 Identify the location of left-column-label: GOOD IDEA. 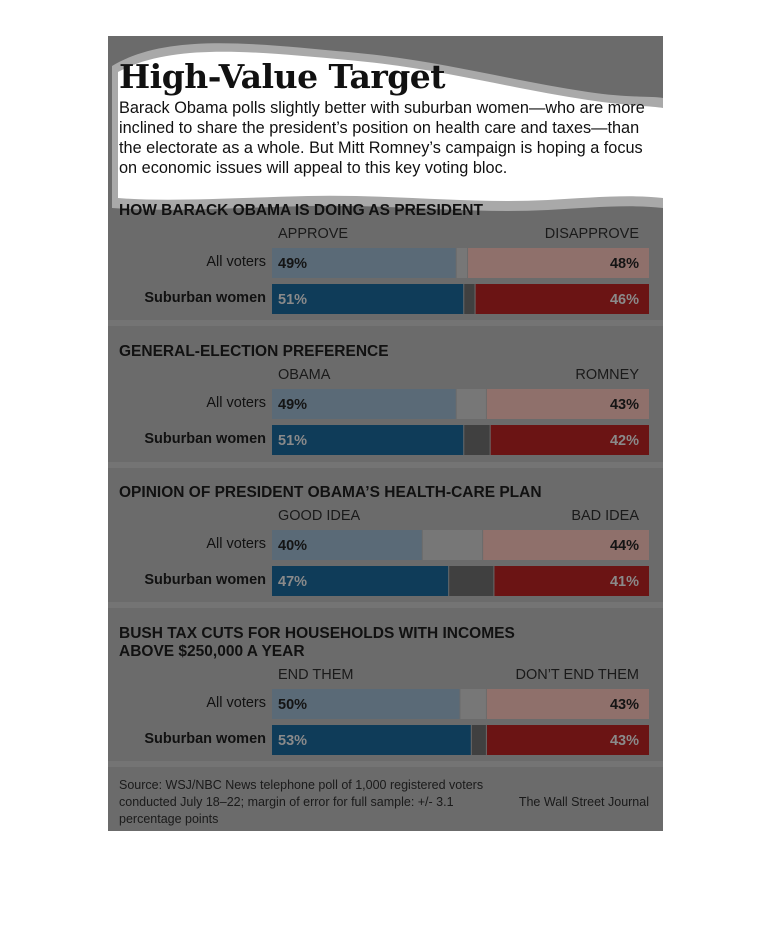
(319, 516).